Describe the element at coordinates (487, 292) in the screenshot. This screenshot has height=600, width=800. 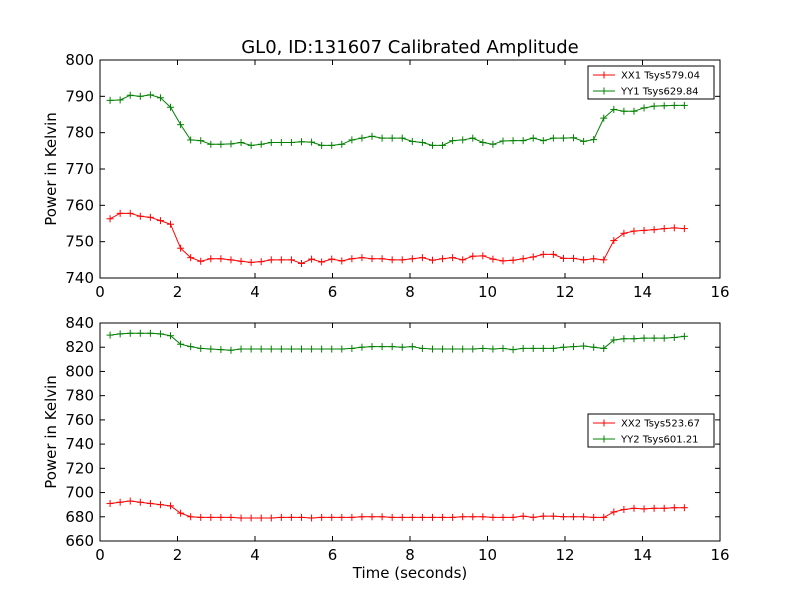
I see `x-tick-label: 10` at that location.